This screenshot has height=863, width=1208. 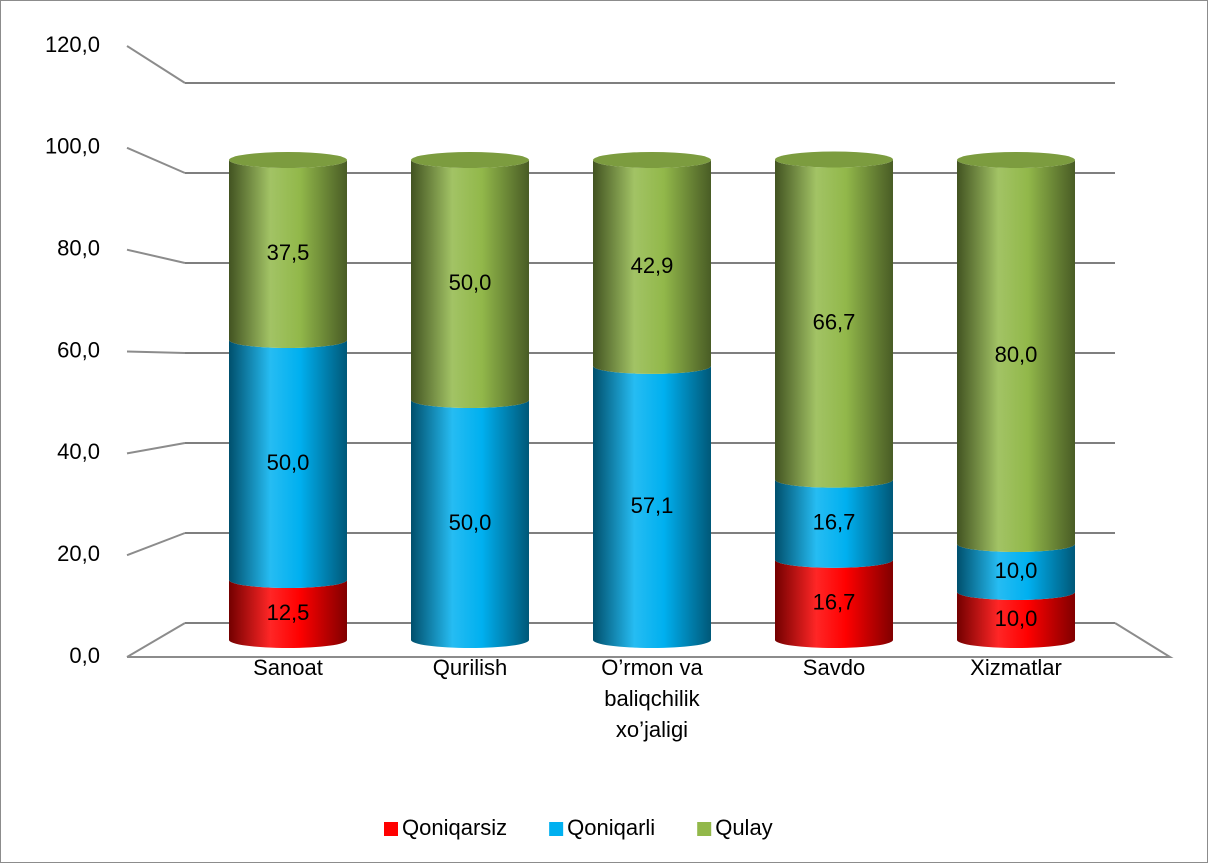 What do you see at coordinates (72, 44) in the screenshot?
I see `y-tick-label: 120,0` at bounding box center [72, 44].